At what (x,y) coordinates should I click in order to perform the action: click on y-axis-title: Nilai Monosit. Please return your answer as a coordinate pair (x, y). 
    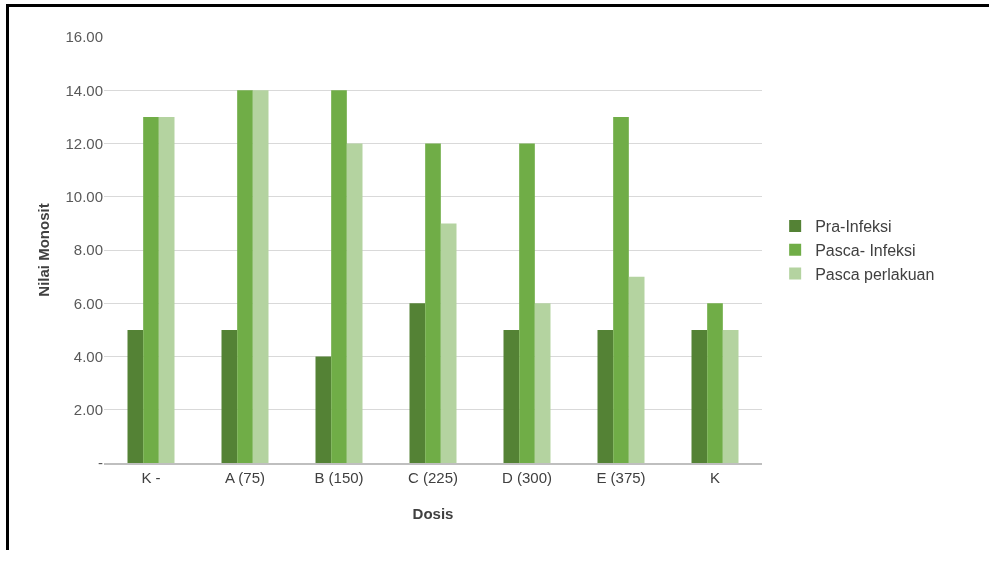
    Looking at the image, I should click on (43, 250).